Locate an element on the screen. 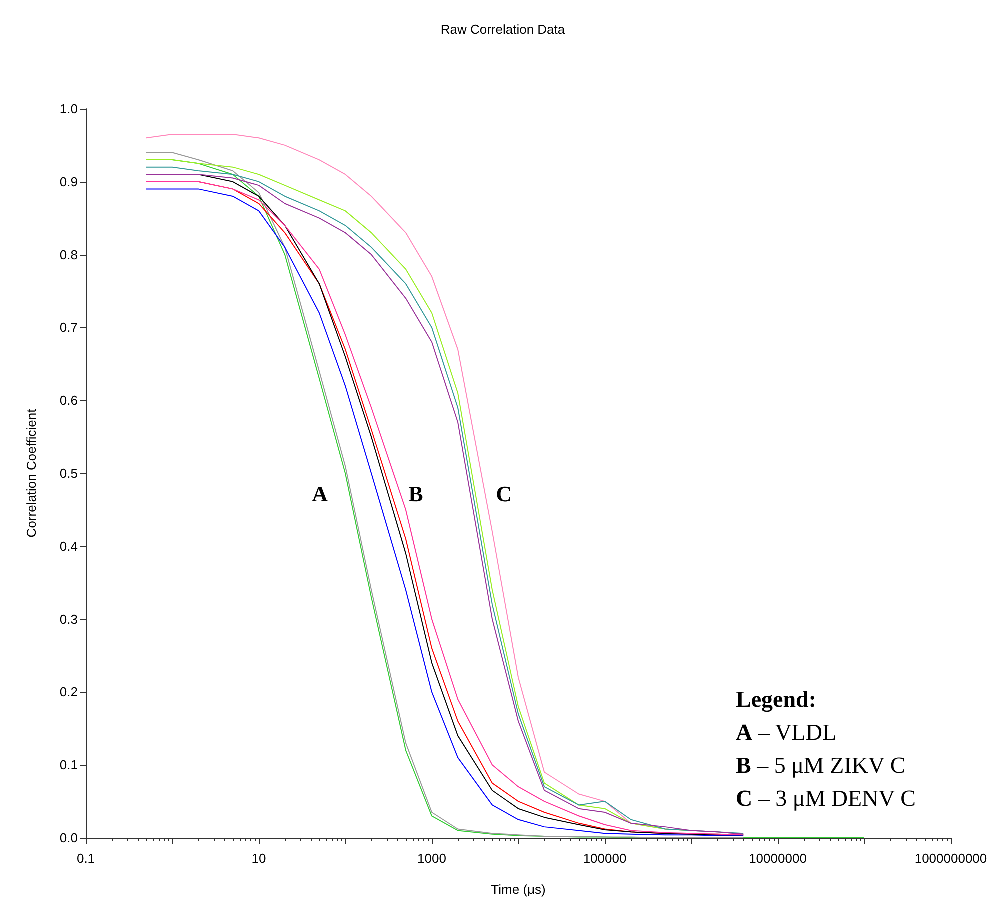 The image size is (990, 900). y-tick-label: 0.5 is located at coordinates (69, 473).